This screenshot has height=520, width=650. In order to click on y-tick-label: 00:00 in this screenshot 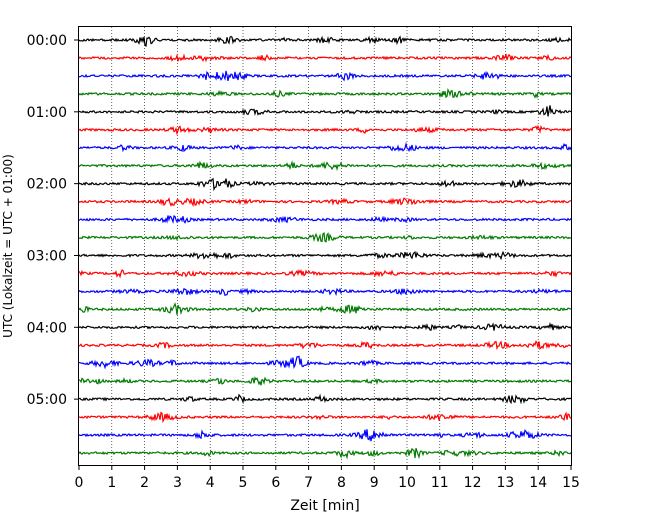, I will do `click(47, 41)`.